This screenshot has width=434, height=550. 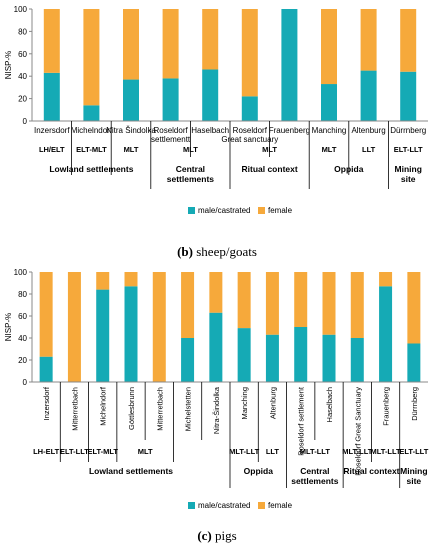 I want to click on period-label: LH-ELT, so click(x=46, y=451).